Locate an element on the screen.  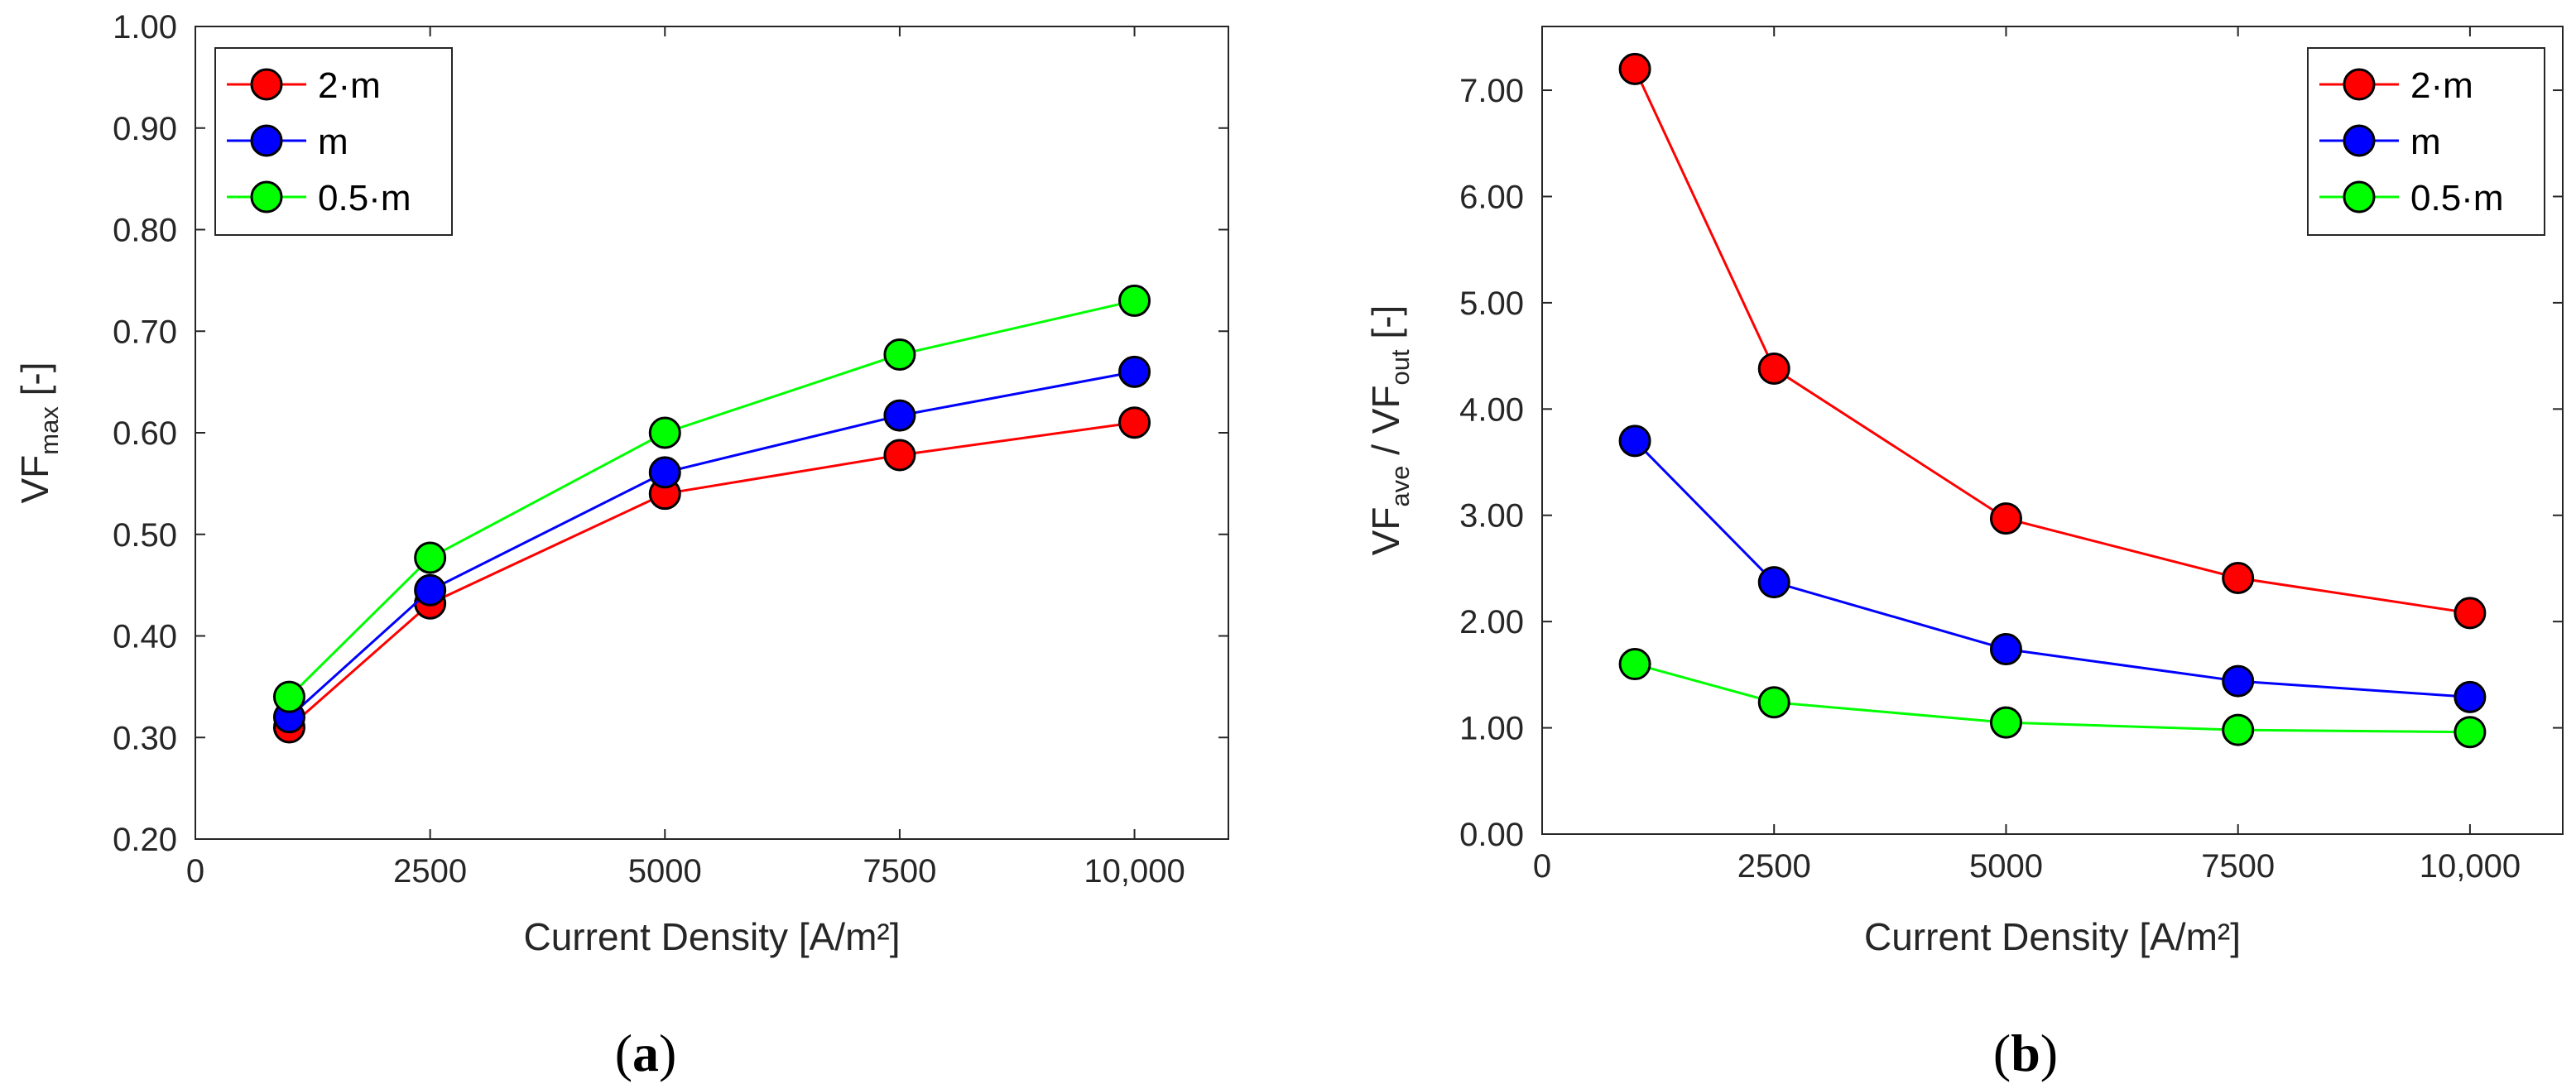
y-label-subscript: max is located at coordinates (49, 430).